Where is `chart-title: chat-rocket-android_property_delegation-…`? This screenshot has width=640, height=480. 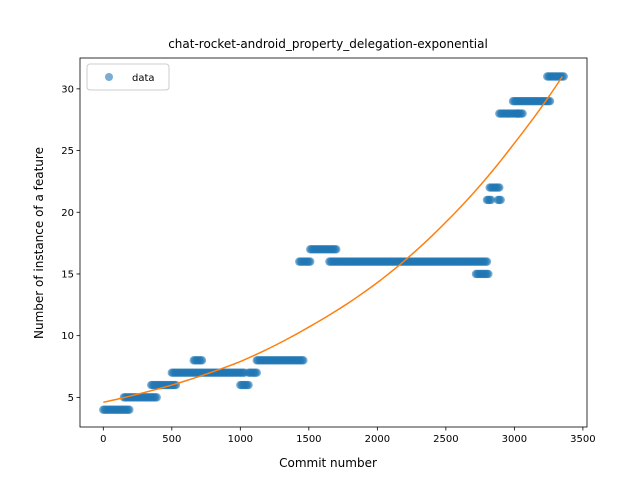
chart-title: chat-rocket-android_property_delegation-… is located at coordinates (328, 44).